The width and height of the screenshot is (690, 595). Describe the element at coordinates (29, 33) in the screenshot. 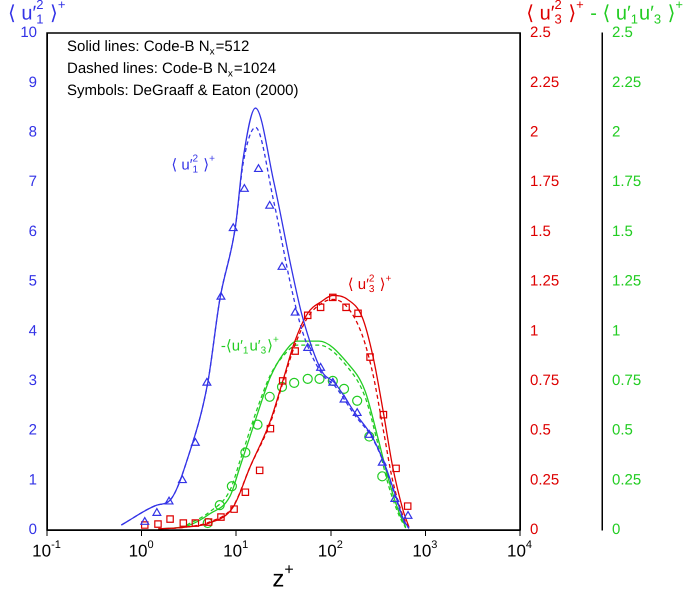

I see `y-tick-label: 10` at that location.